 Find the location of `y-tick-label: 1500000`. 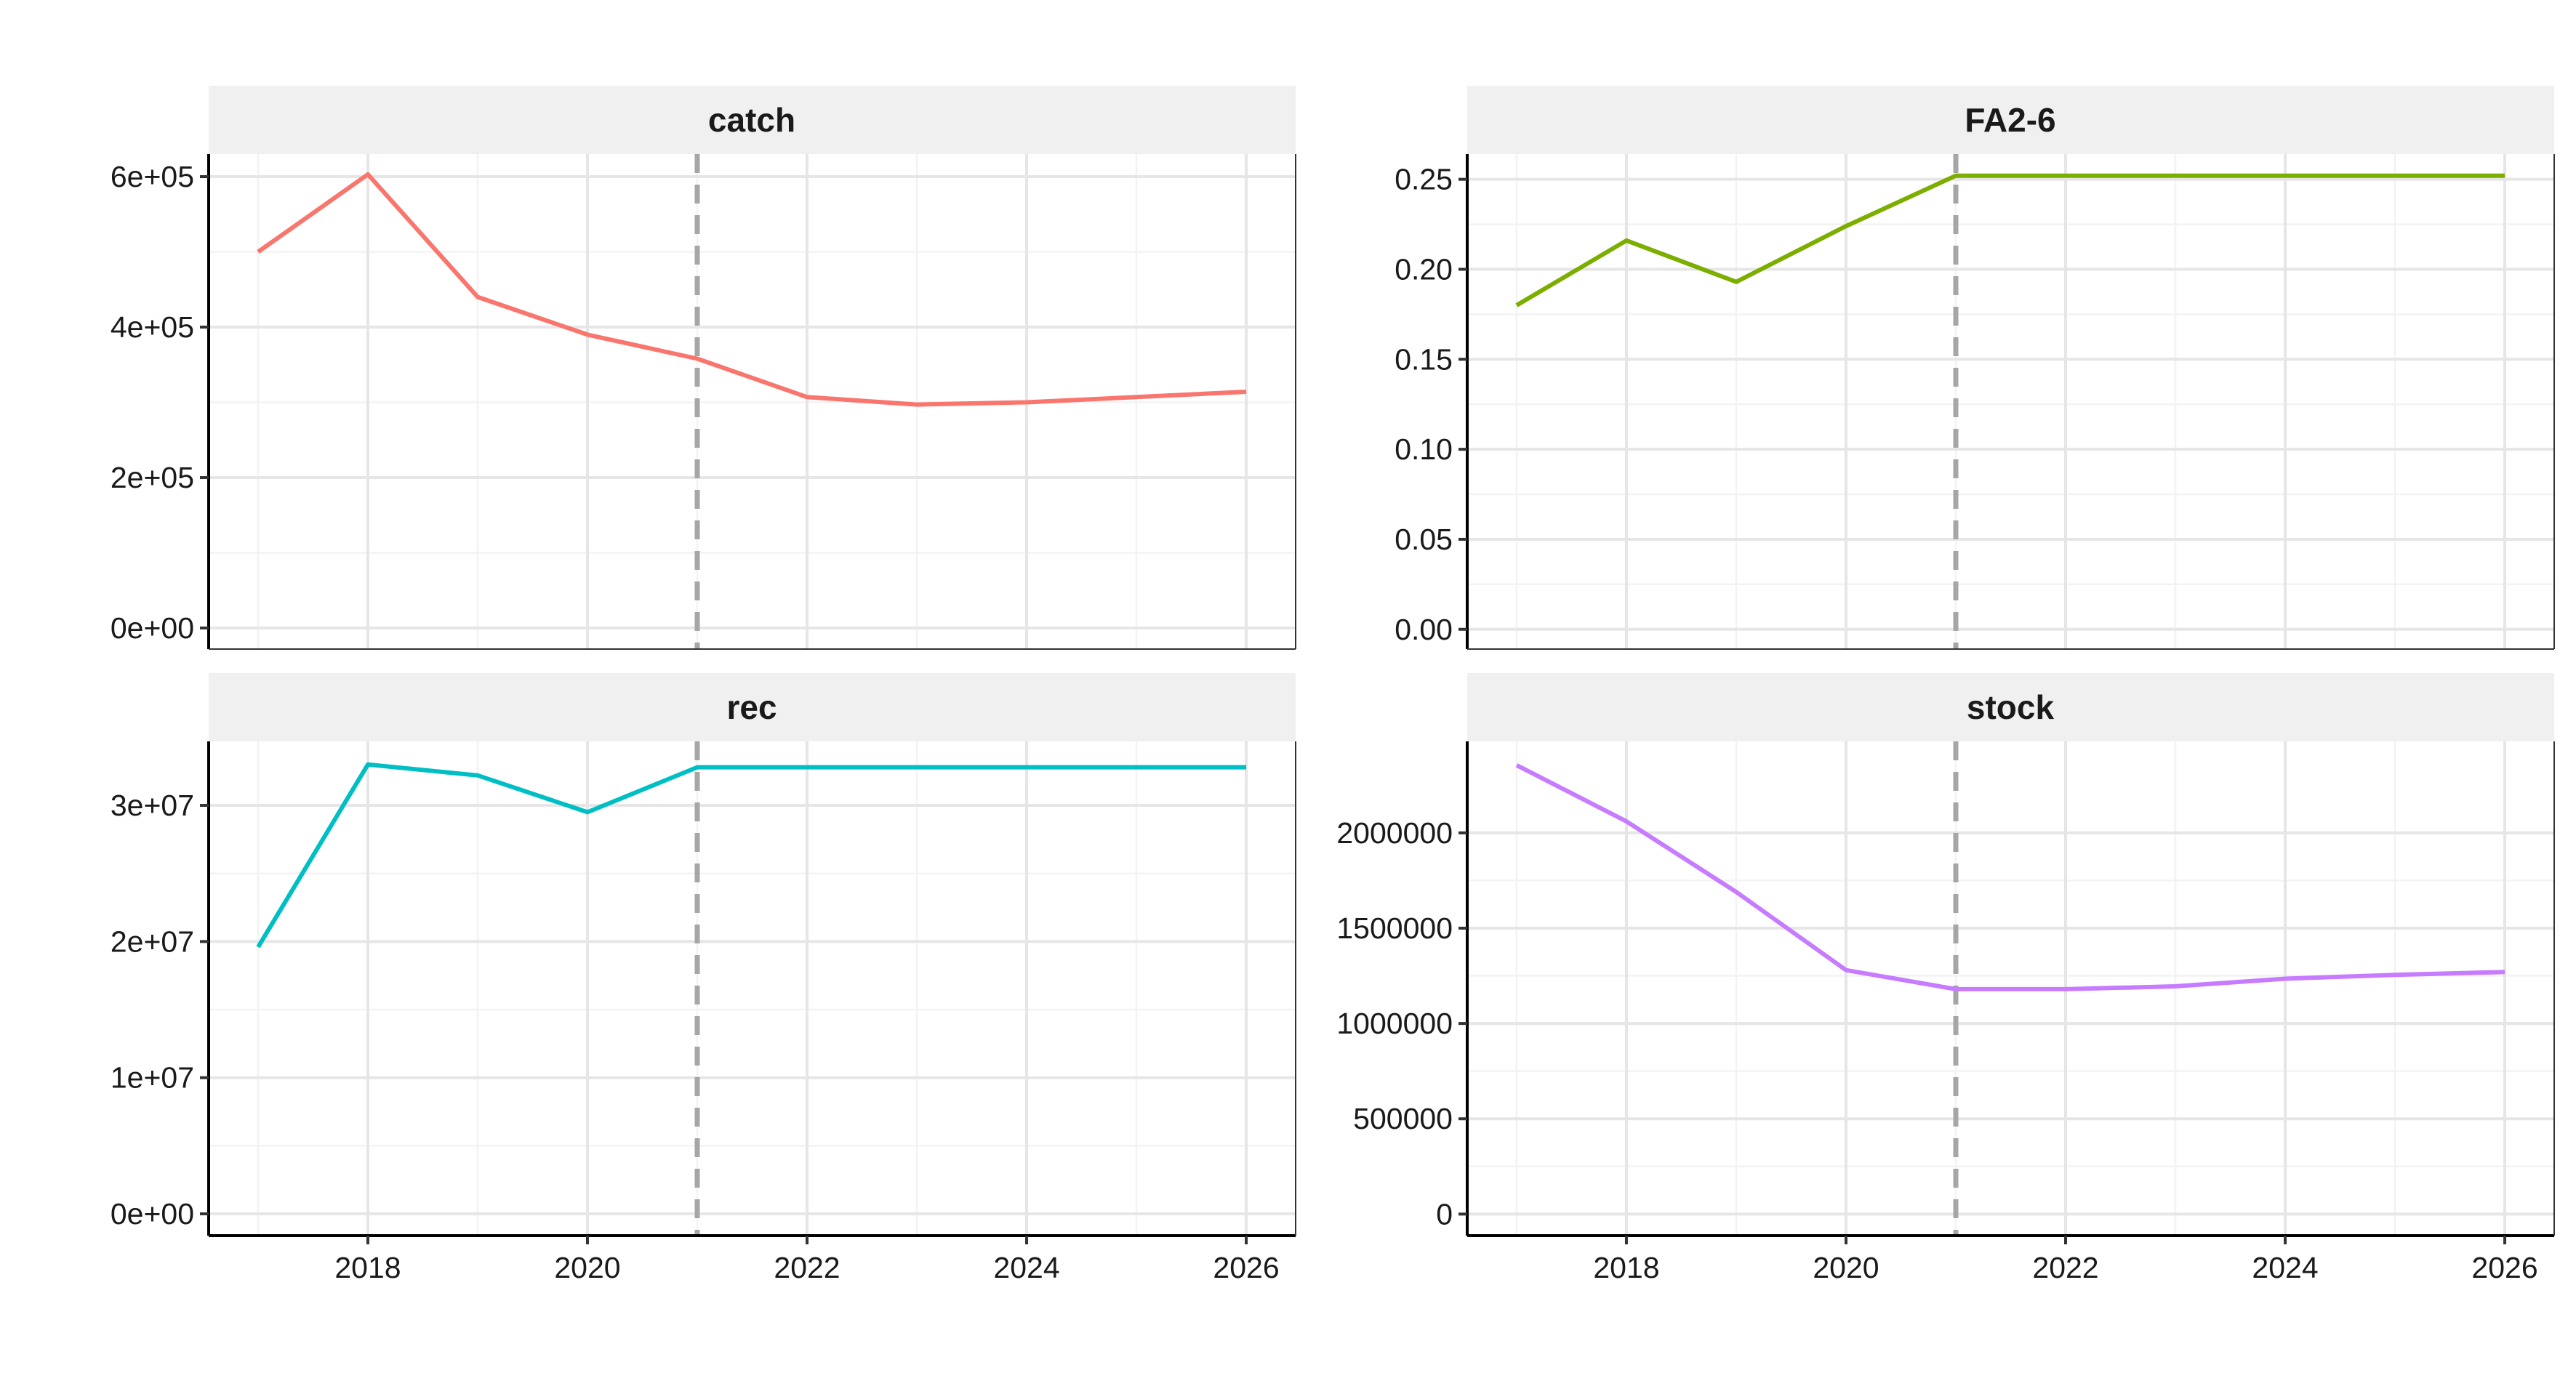

y-tick-label: 1500000 is located at coordinates (1394, 928).